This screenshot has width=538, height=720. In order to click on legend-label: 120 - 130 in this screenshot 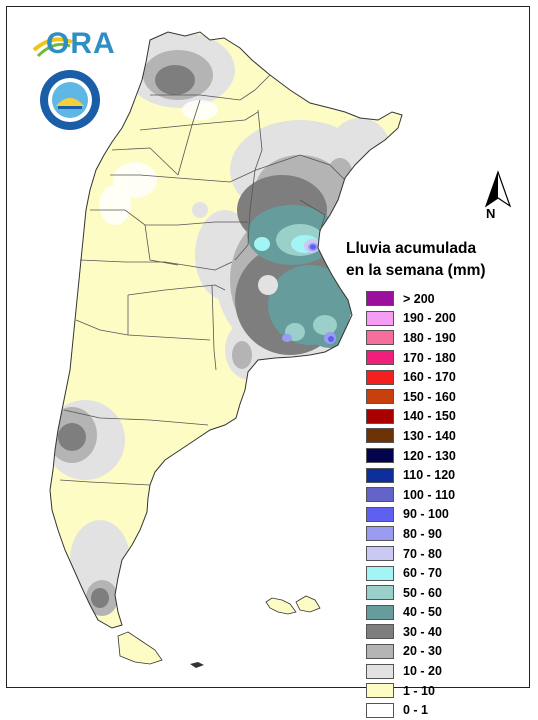, I will do `click(429, 455)`.